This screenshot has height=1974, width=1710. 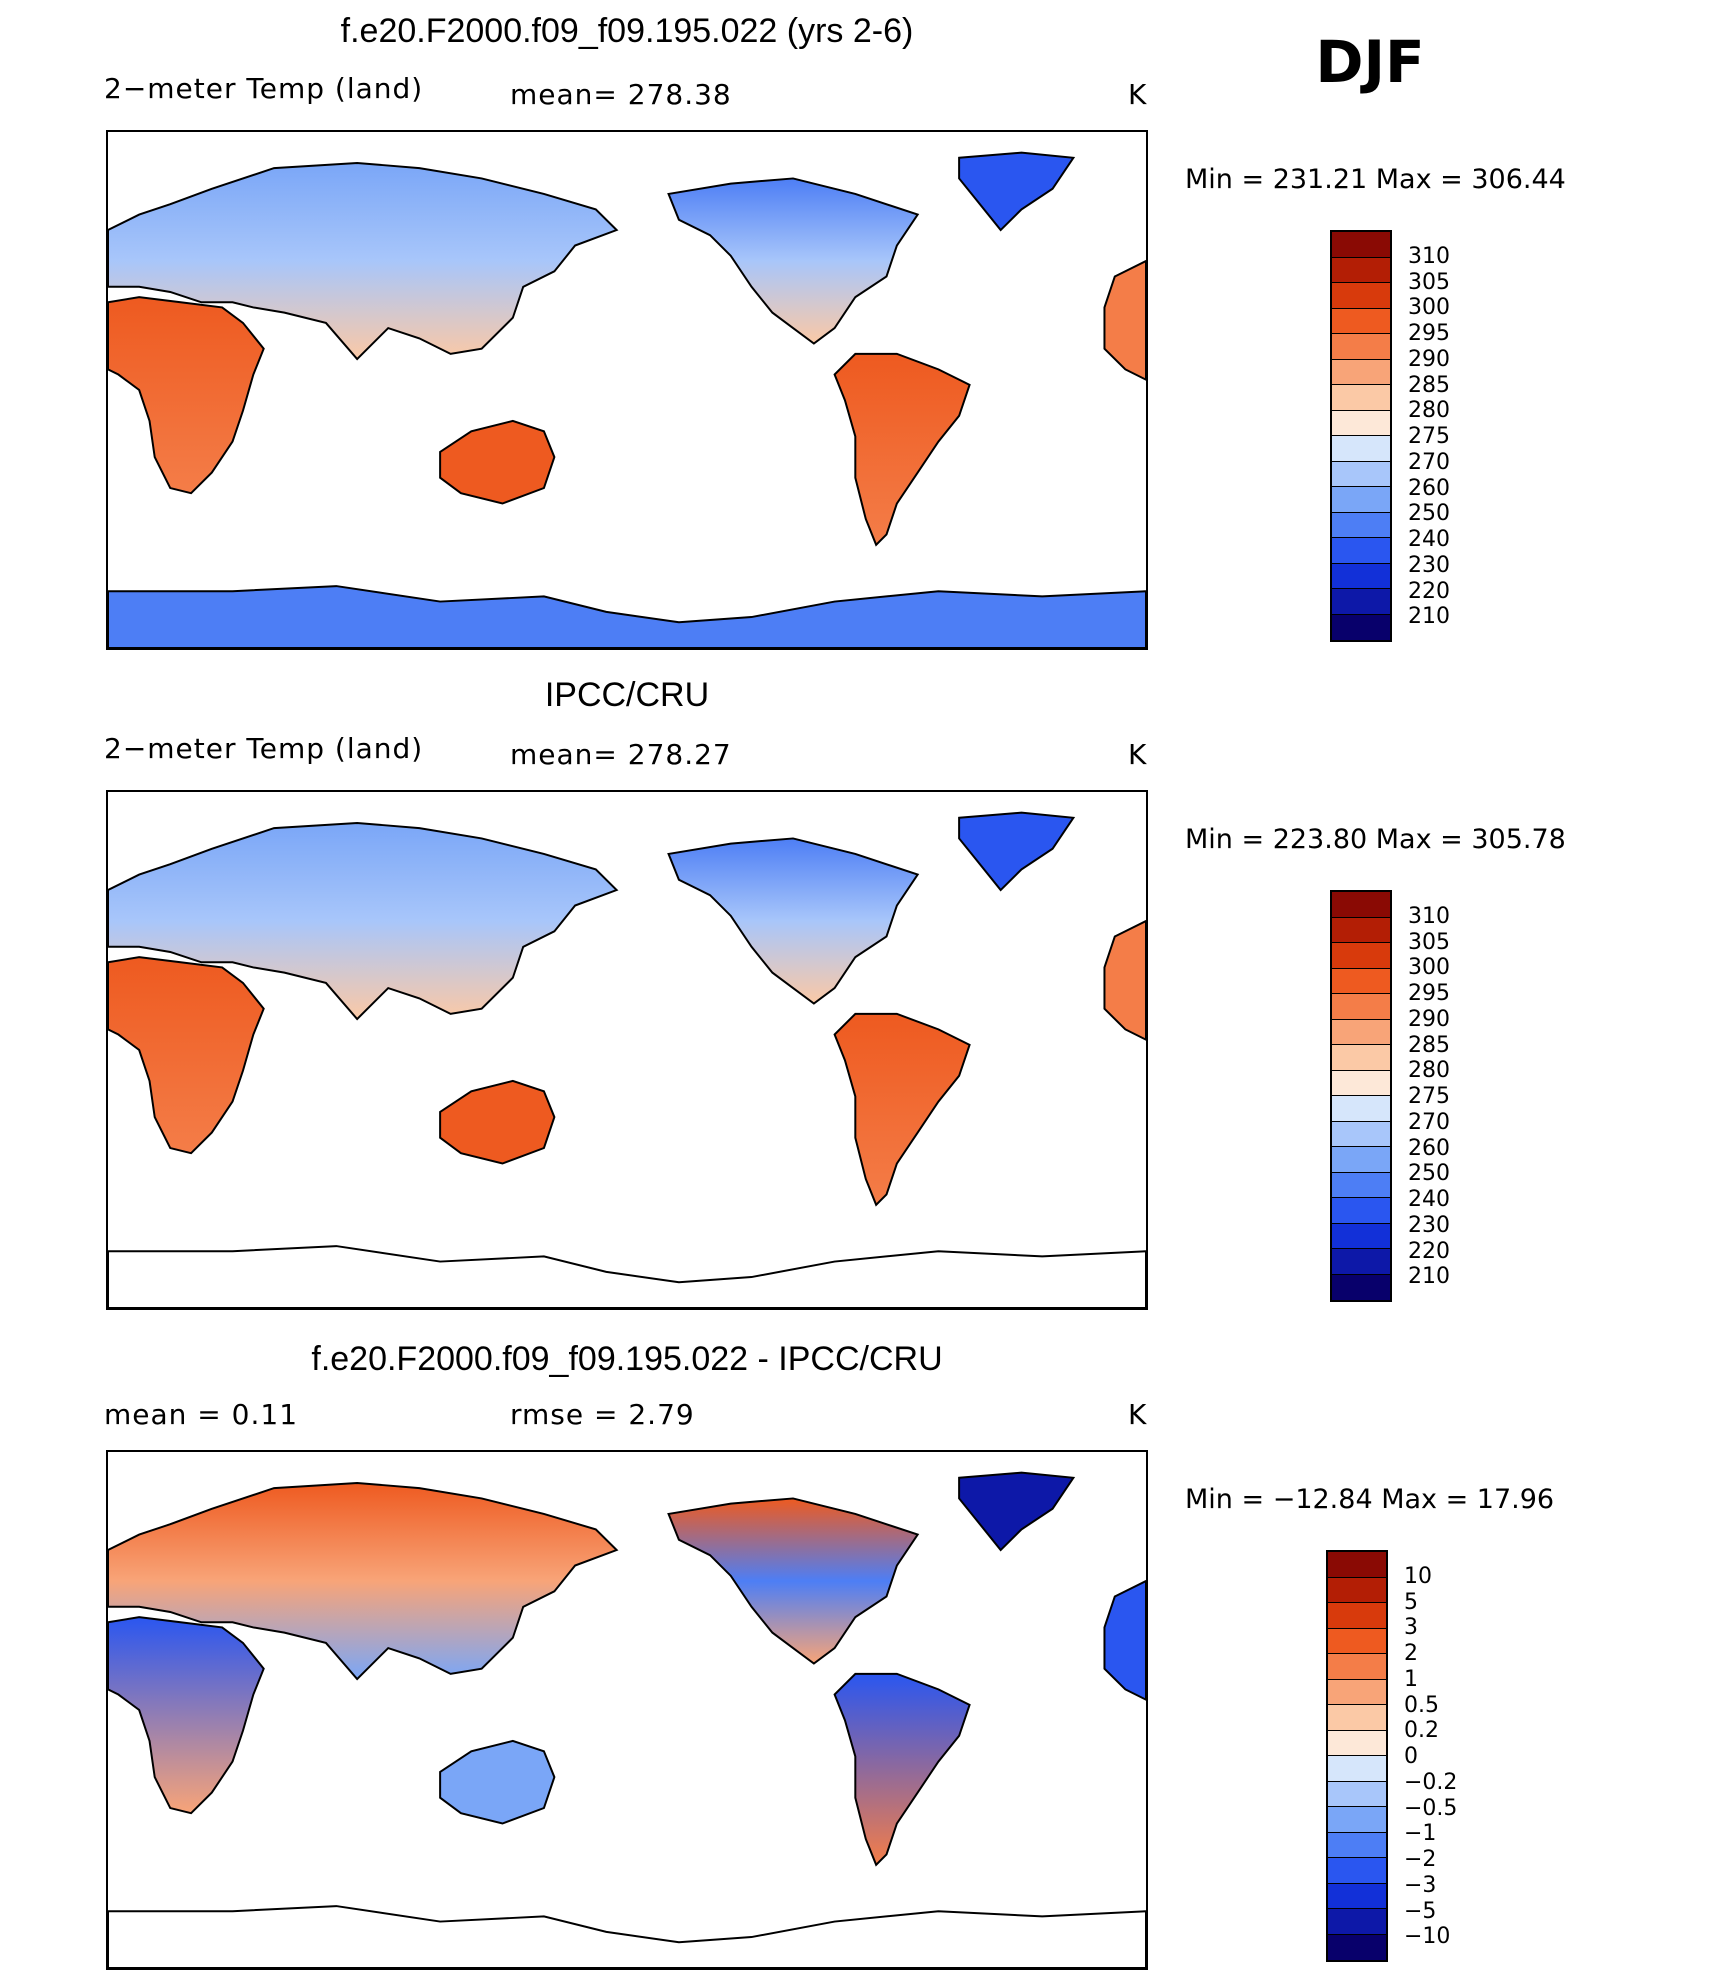 I want to click on colorbar-tick-label: 280, so click(x=1429, y=411).